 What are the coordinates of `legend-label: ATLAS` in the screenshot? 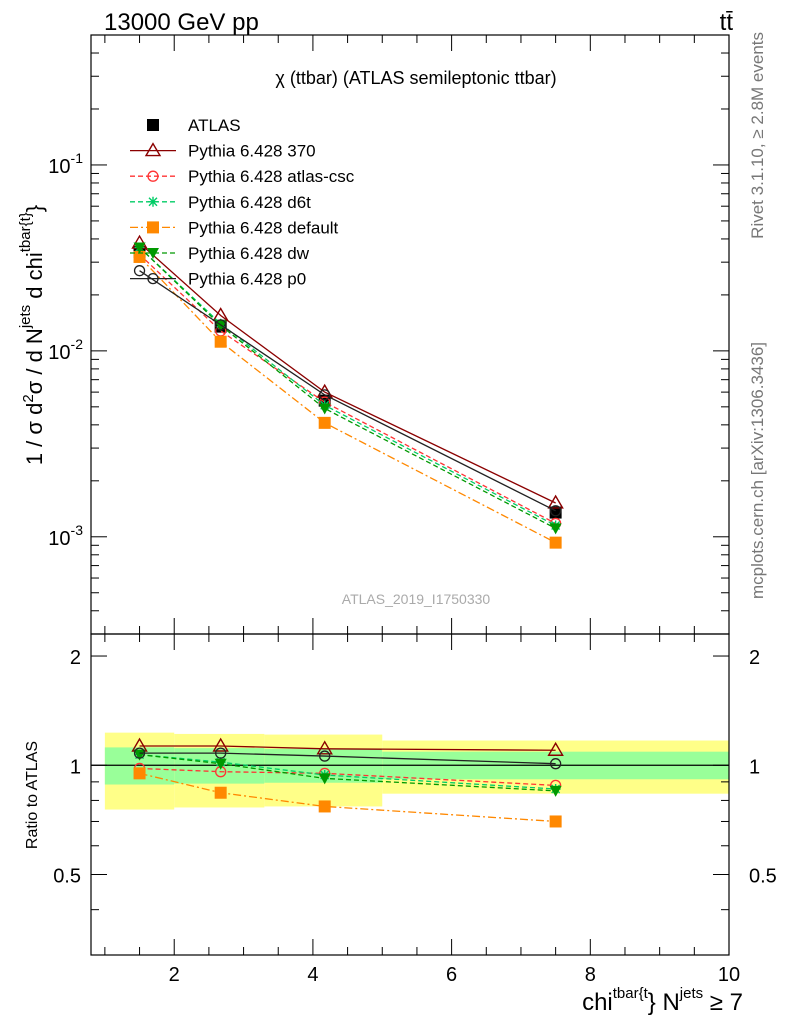 It's located at (214, 125).